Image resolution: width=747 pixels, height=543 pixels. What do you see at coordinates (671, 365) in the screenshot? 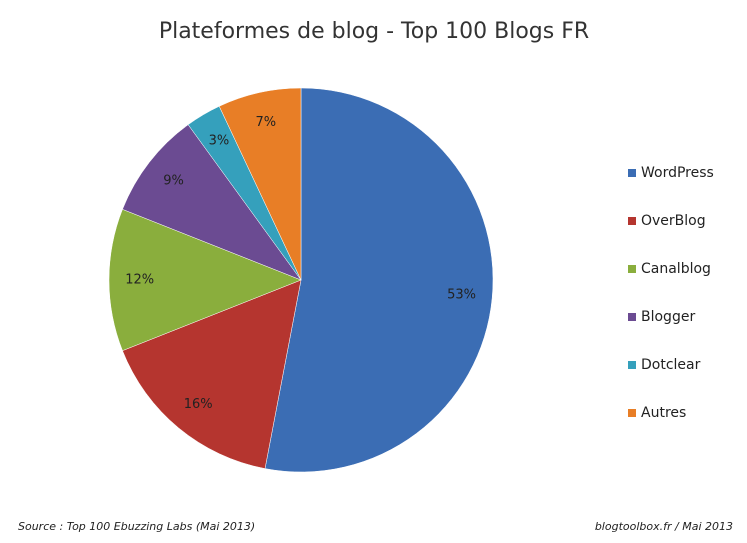
I see `legend-label: Dotclear` at bounding box center [671, 365].